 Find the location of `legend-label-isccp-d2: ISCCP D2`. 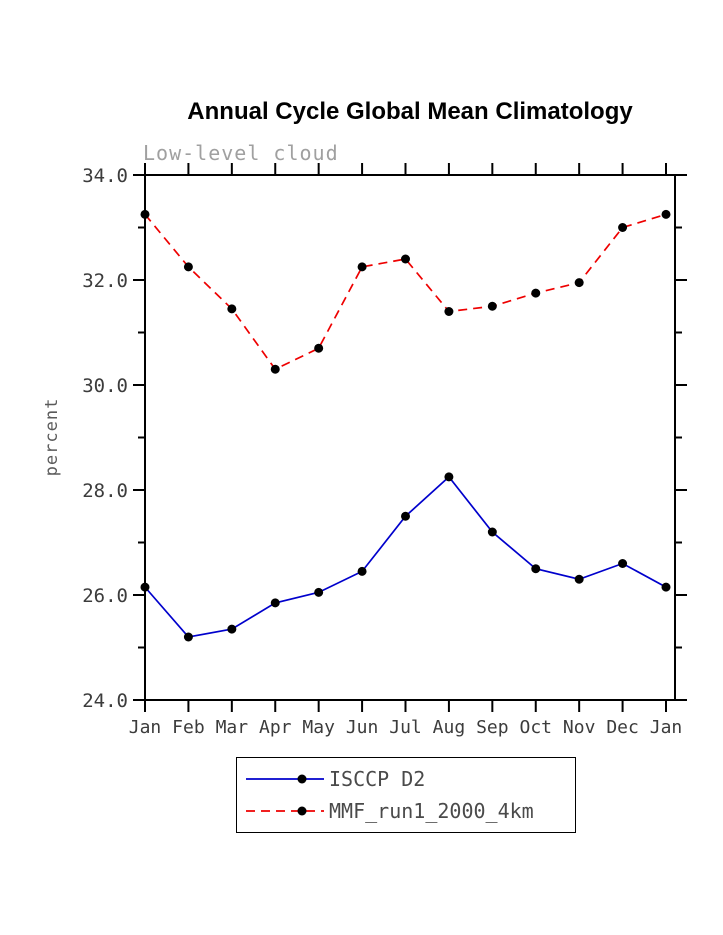

legend-label-isccp-d2: ISCCP D2 is located at coordinates (377, 778).